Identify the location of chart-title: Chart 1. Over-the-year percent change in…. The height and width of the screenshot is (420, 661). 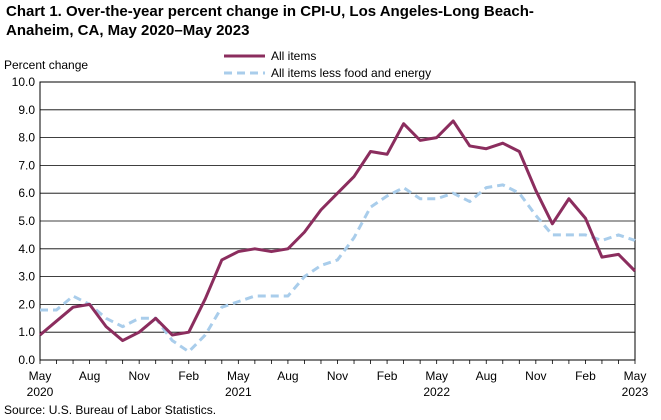
(326, 21).